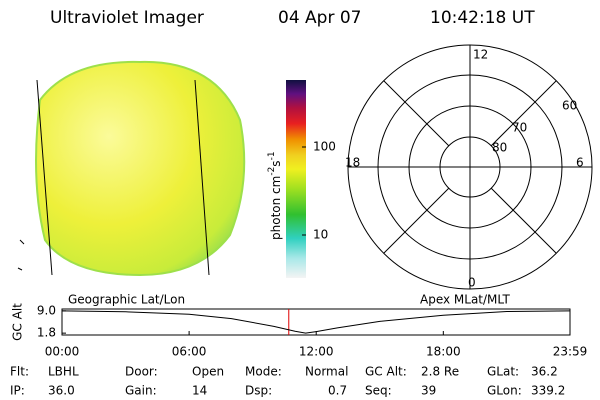 This screenshot has height=400, width=600. Describe the element at coordinates (208, 372) in the screenshot. I see `info-value: Open` at that location.